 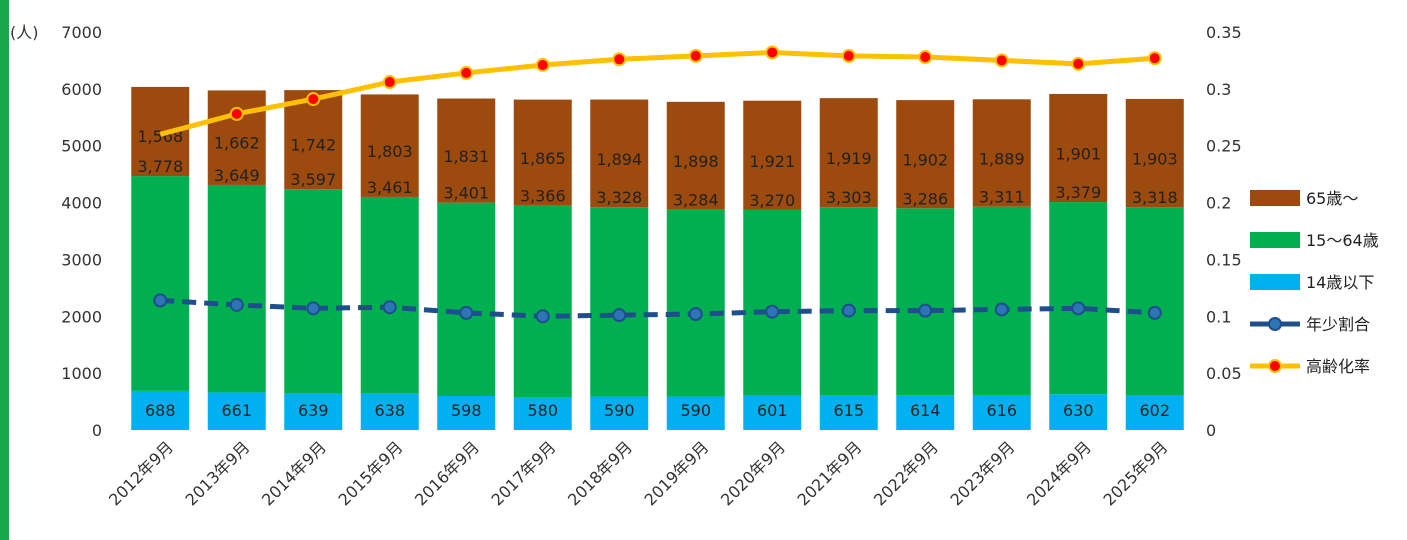 I want to click on legend-label: 15〜64歳, so click(x=1342, y=240).